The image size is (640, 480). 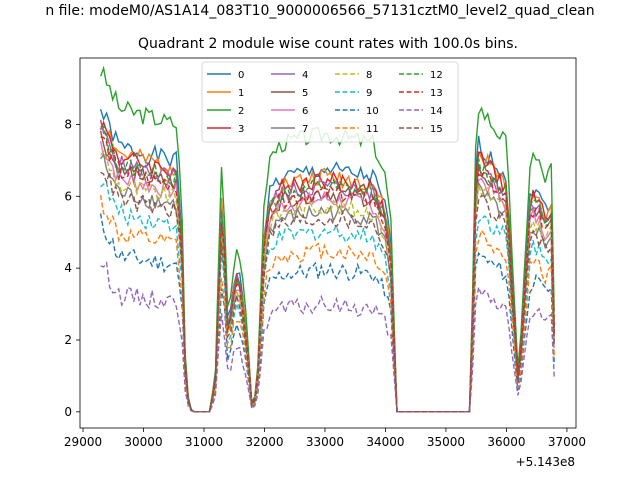 What do you see at coordinates (330, 102) in the screenshot?
I see `legend-box` at bounding box center [330, 102].